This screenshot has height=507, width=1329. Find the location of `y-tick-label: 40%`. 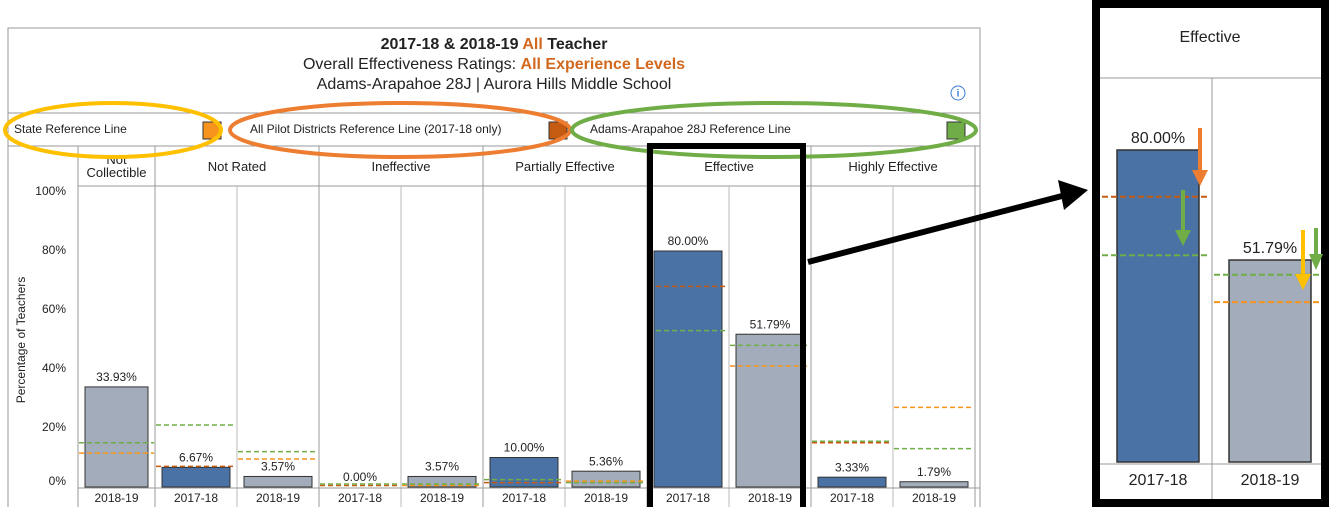

y-tick-label: 40% is located at coordinates (54, 368).